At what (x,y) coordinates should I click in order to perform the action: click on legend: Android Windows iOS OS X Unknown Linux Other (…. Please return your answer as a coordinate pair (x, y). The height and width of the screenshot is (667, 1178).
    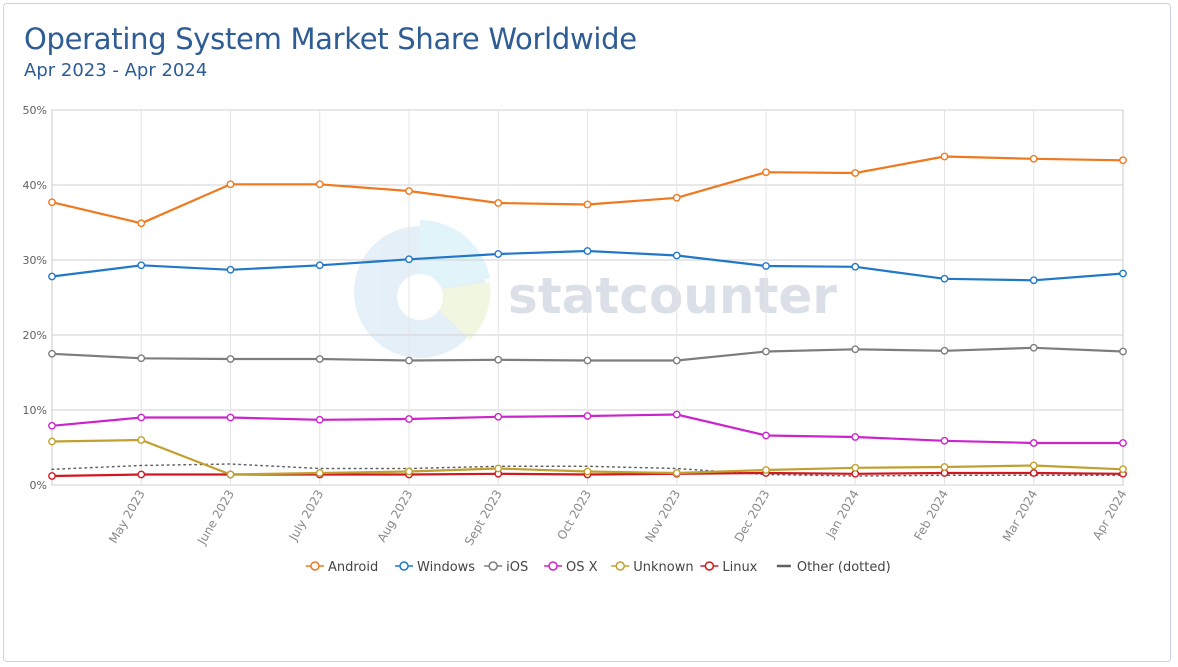
    Looking at the image, I should click on (598, 567).